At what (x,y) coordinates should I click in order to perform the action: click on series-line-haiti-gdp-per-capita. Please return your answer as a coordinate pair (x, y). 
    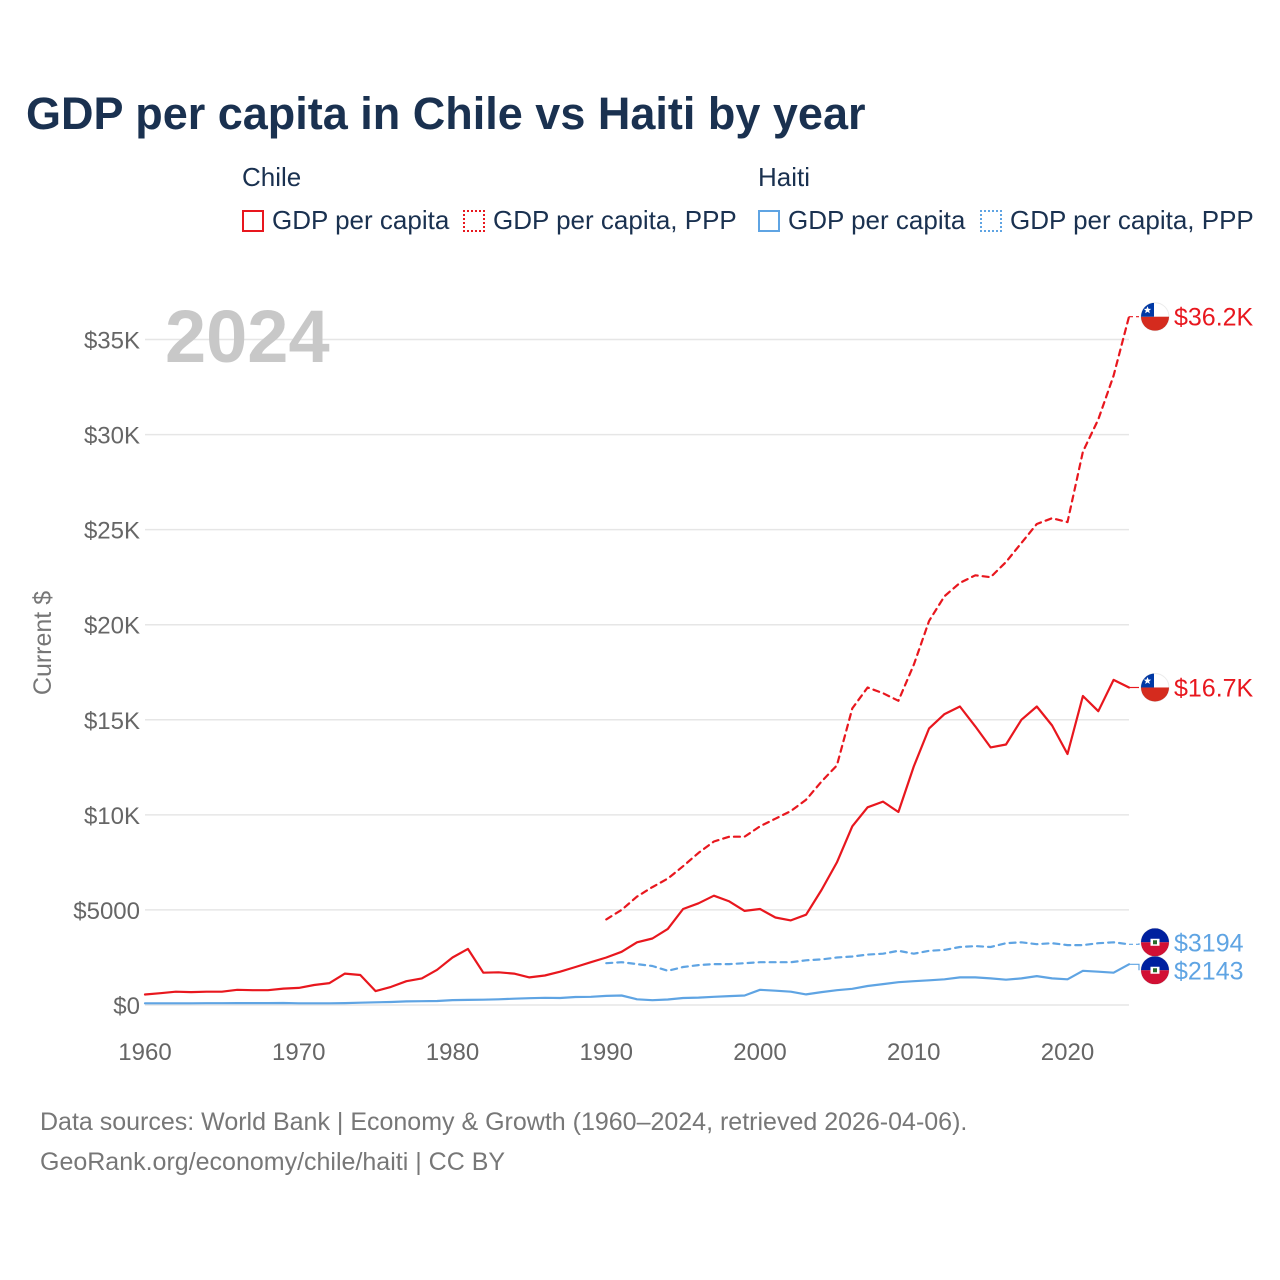
    Looking at the image, I should click on (637, 984).